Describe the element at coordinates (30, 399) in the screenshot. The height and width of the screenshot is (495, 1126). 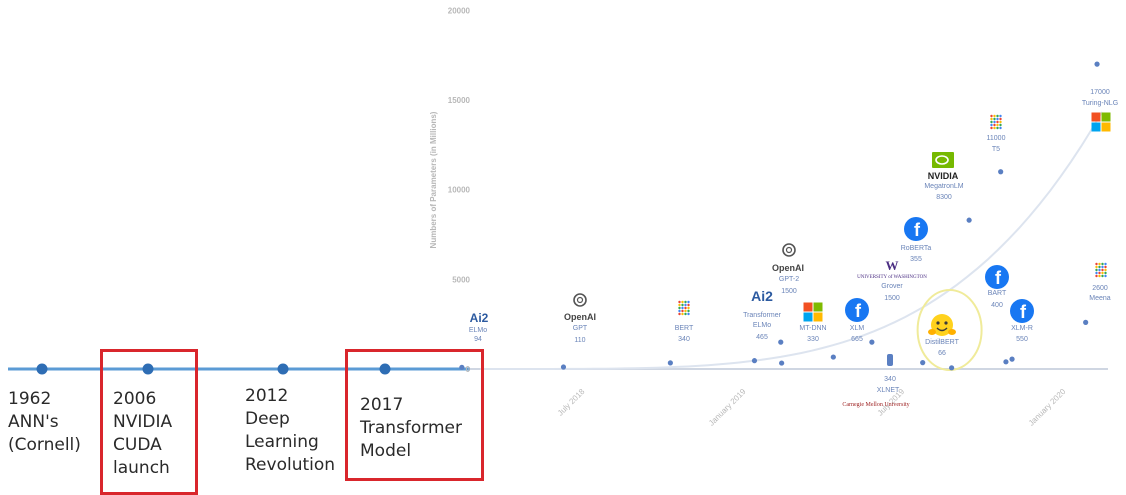
I see `timeline-event-line: 1962` at that location.